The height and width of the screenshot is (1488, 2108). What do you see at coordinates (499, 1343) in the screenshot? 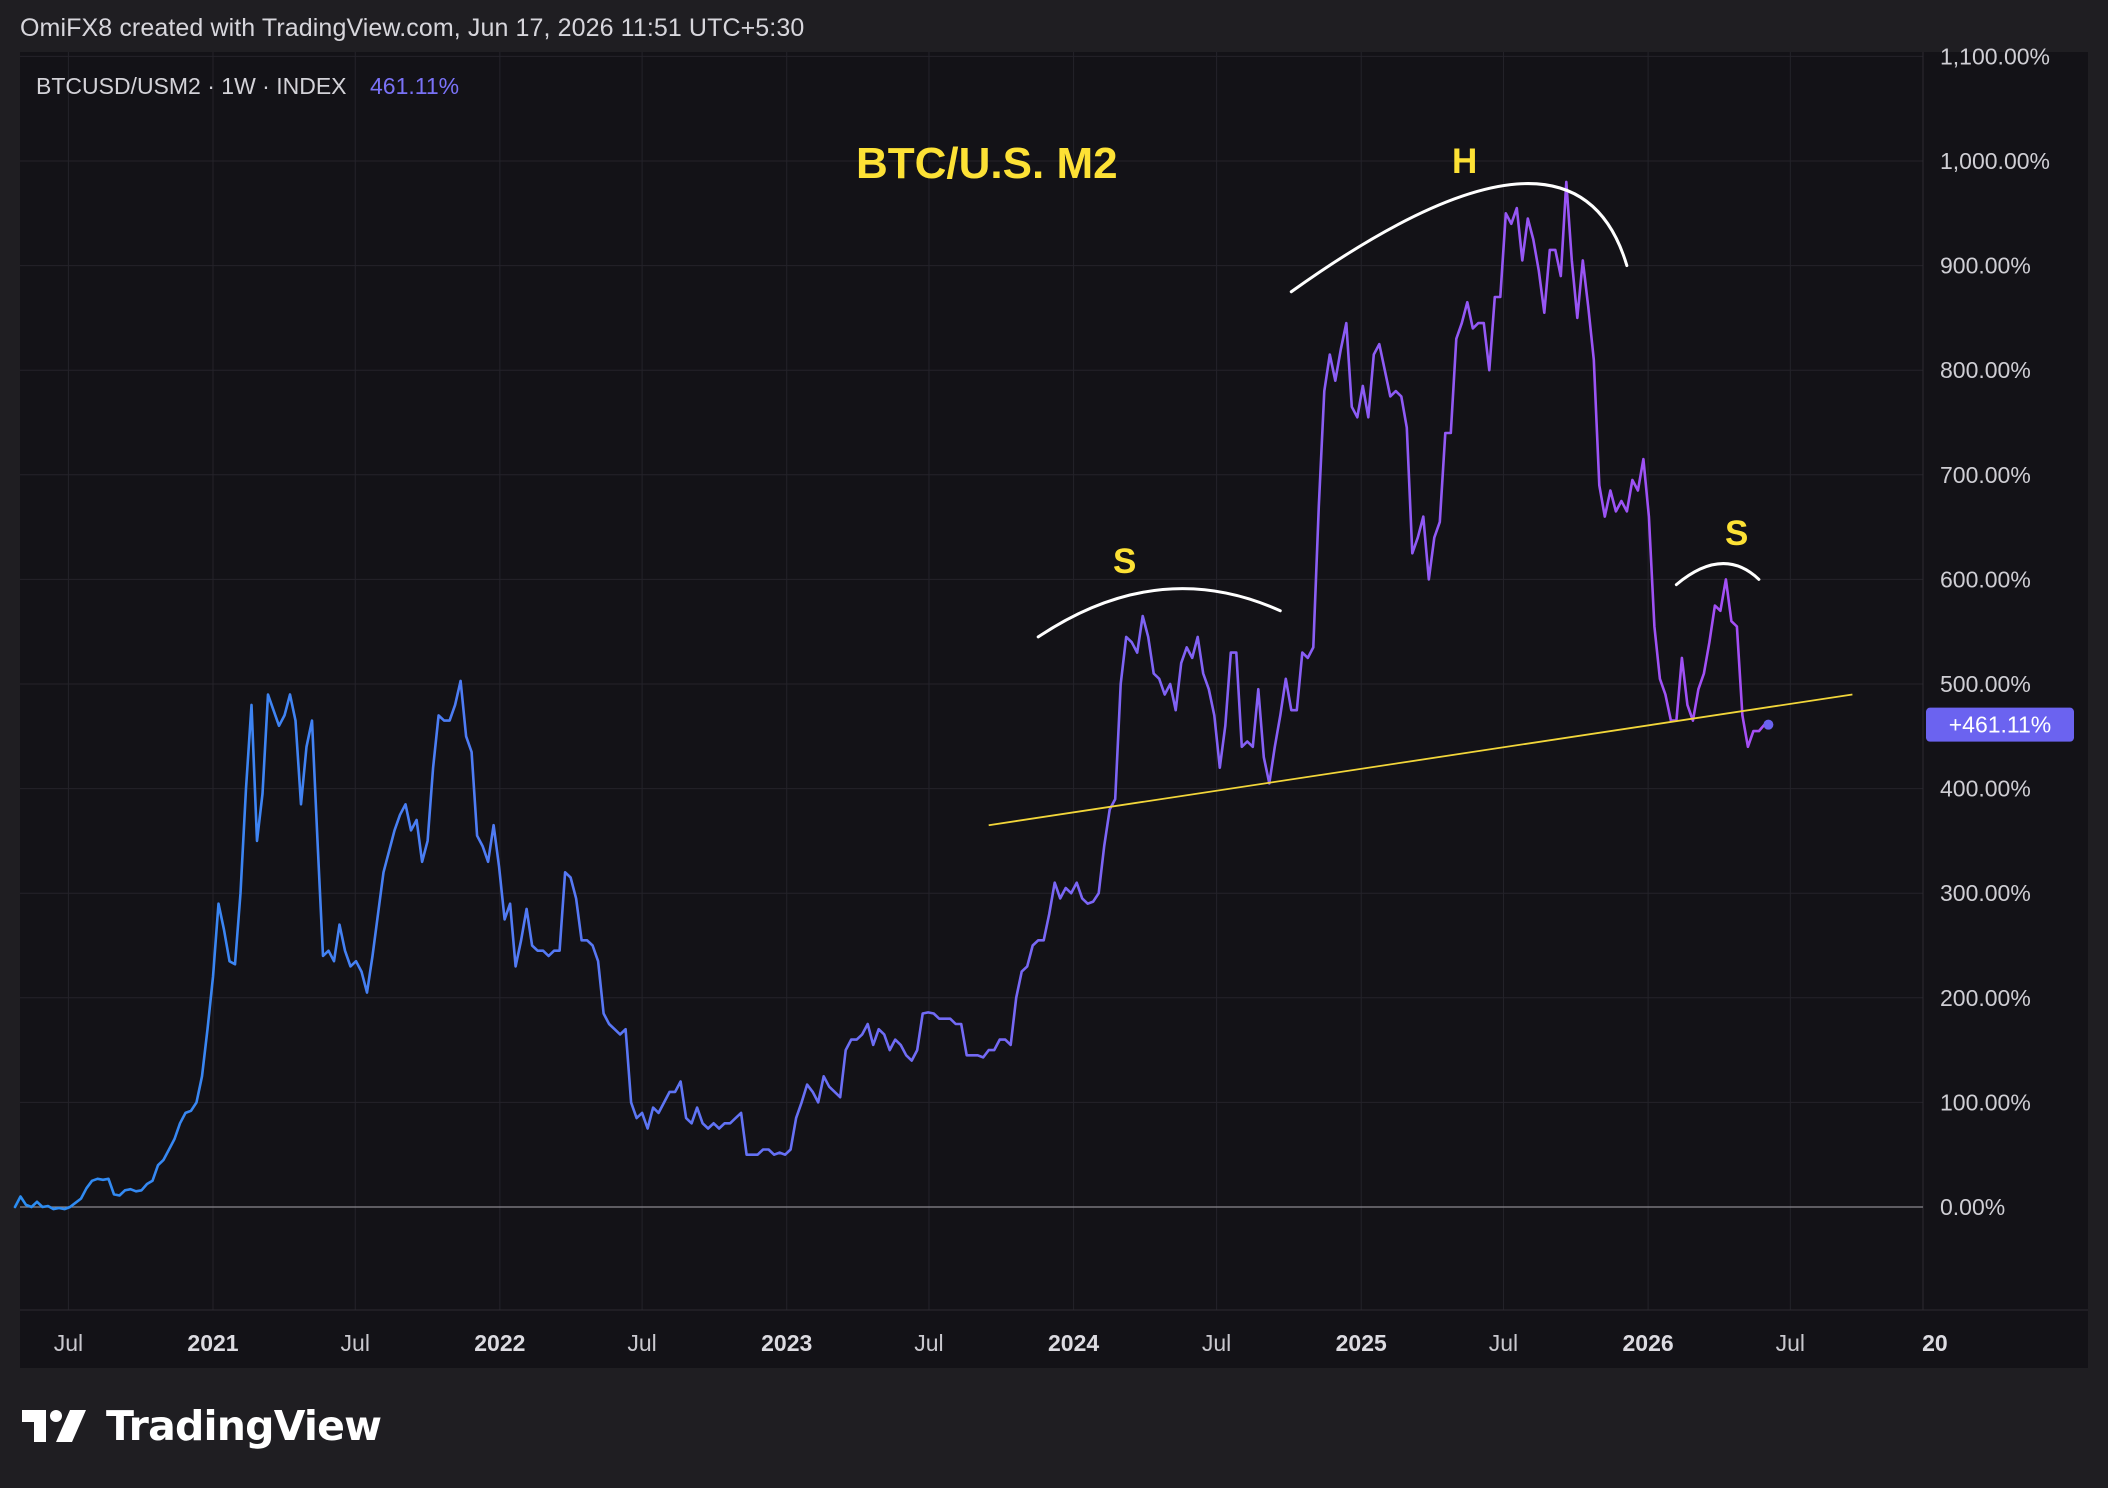
I see `x-tick-label: 2022` at bounding box center [499, 1343].